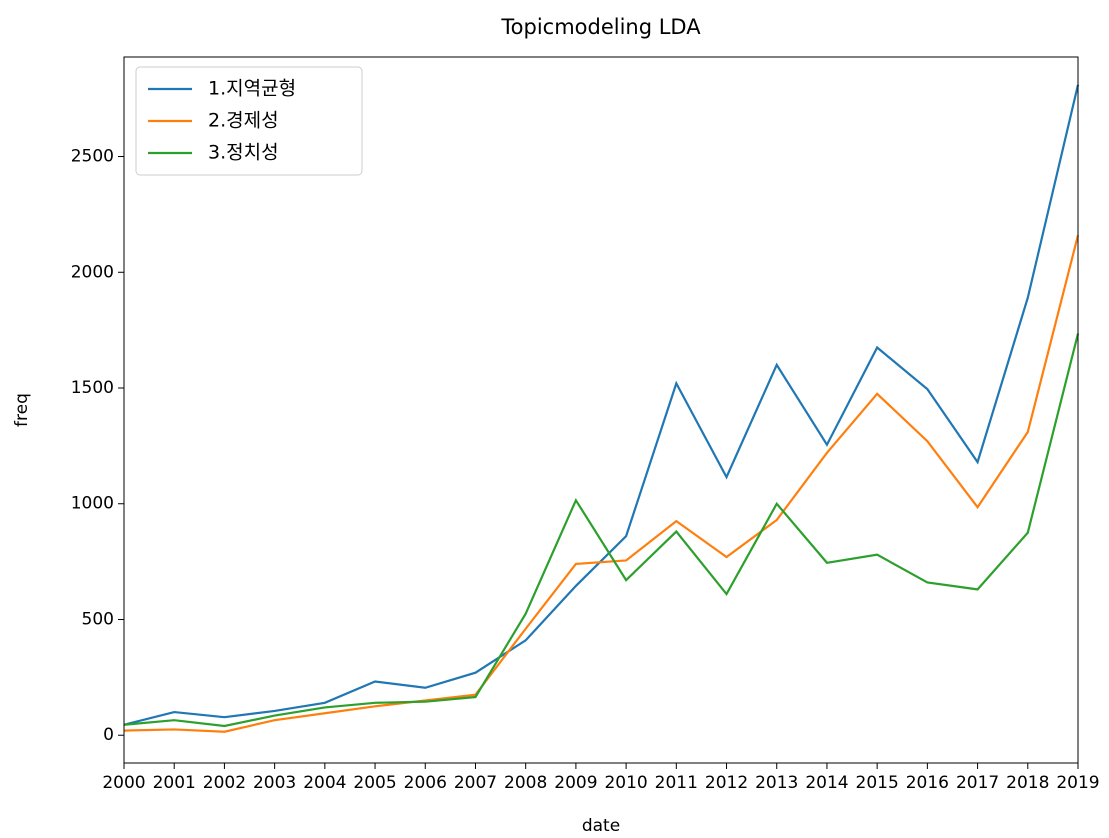 This screenshot has width=1109, height=838. I want to click on legend-label: 1.지역균형, so click(252, 89).